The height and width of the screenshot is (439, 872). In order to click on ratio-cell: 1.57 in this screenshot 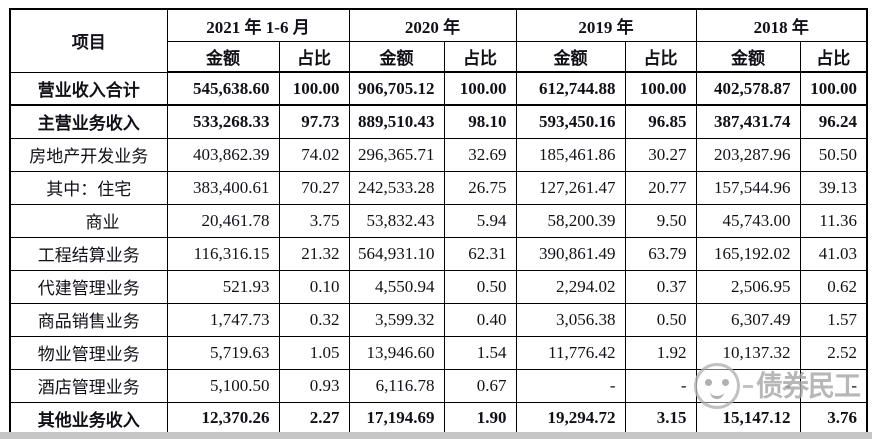, I will do `click(833, 319)`.